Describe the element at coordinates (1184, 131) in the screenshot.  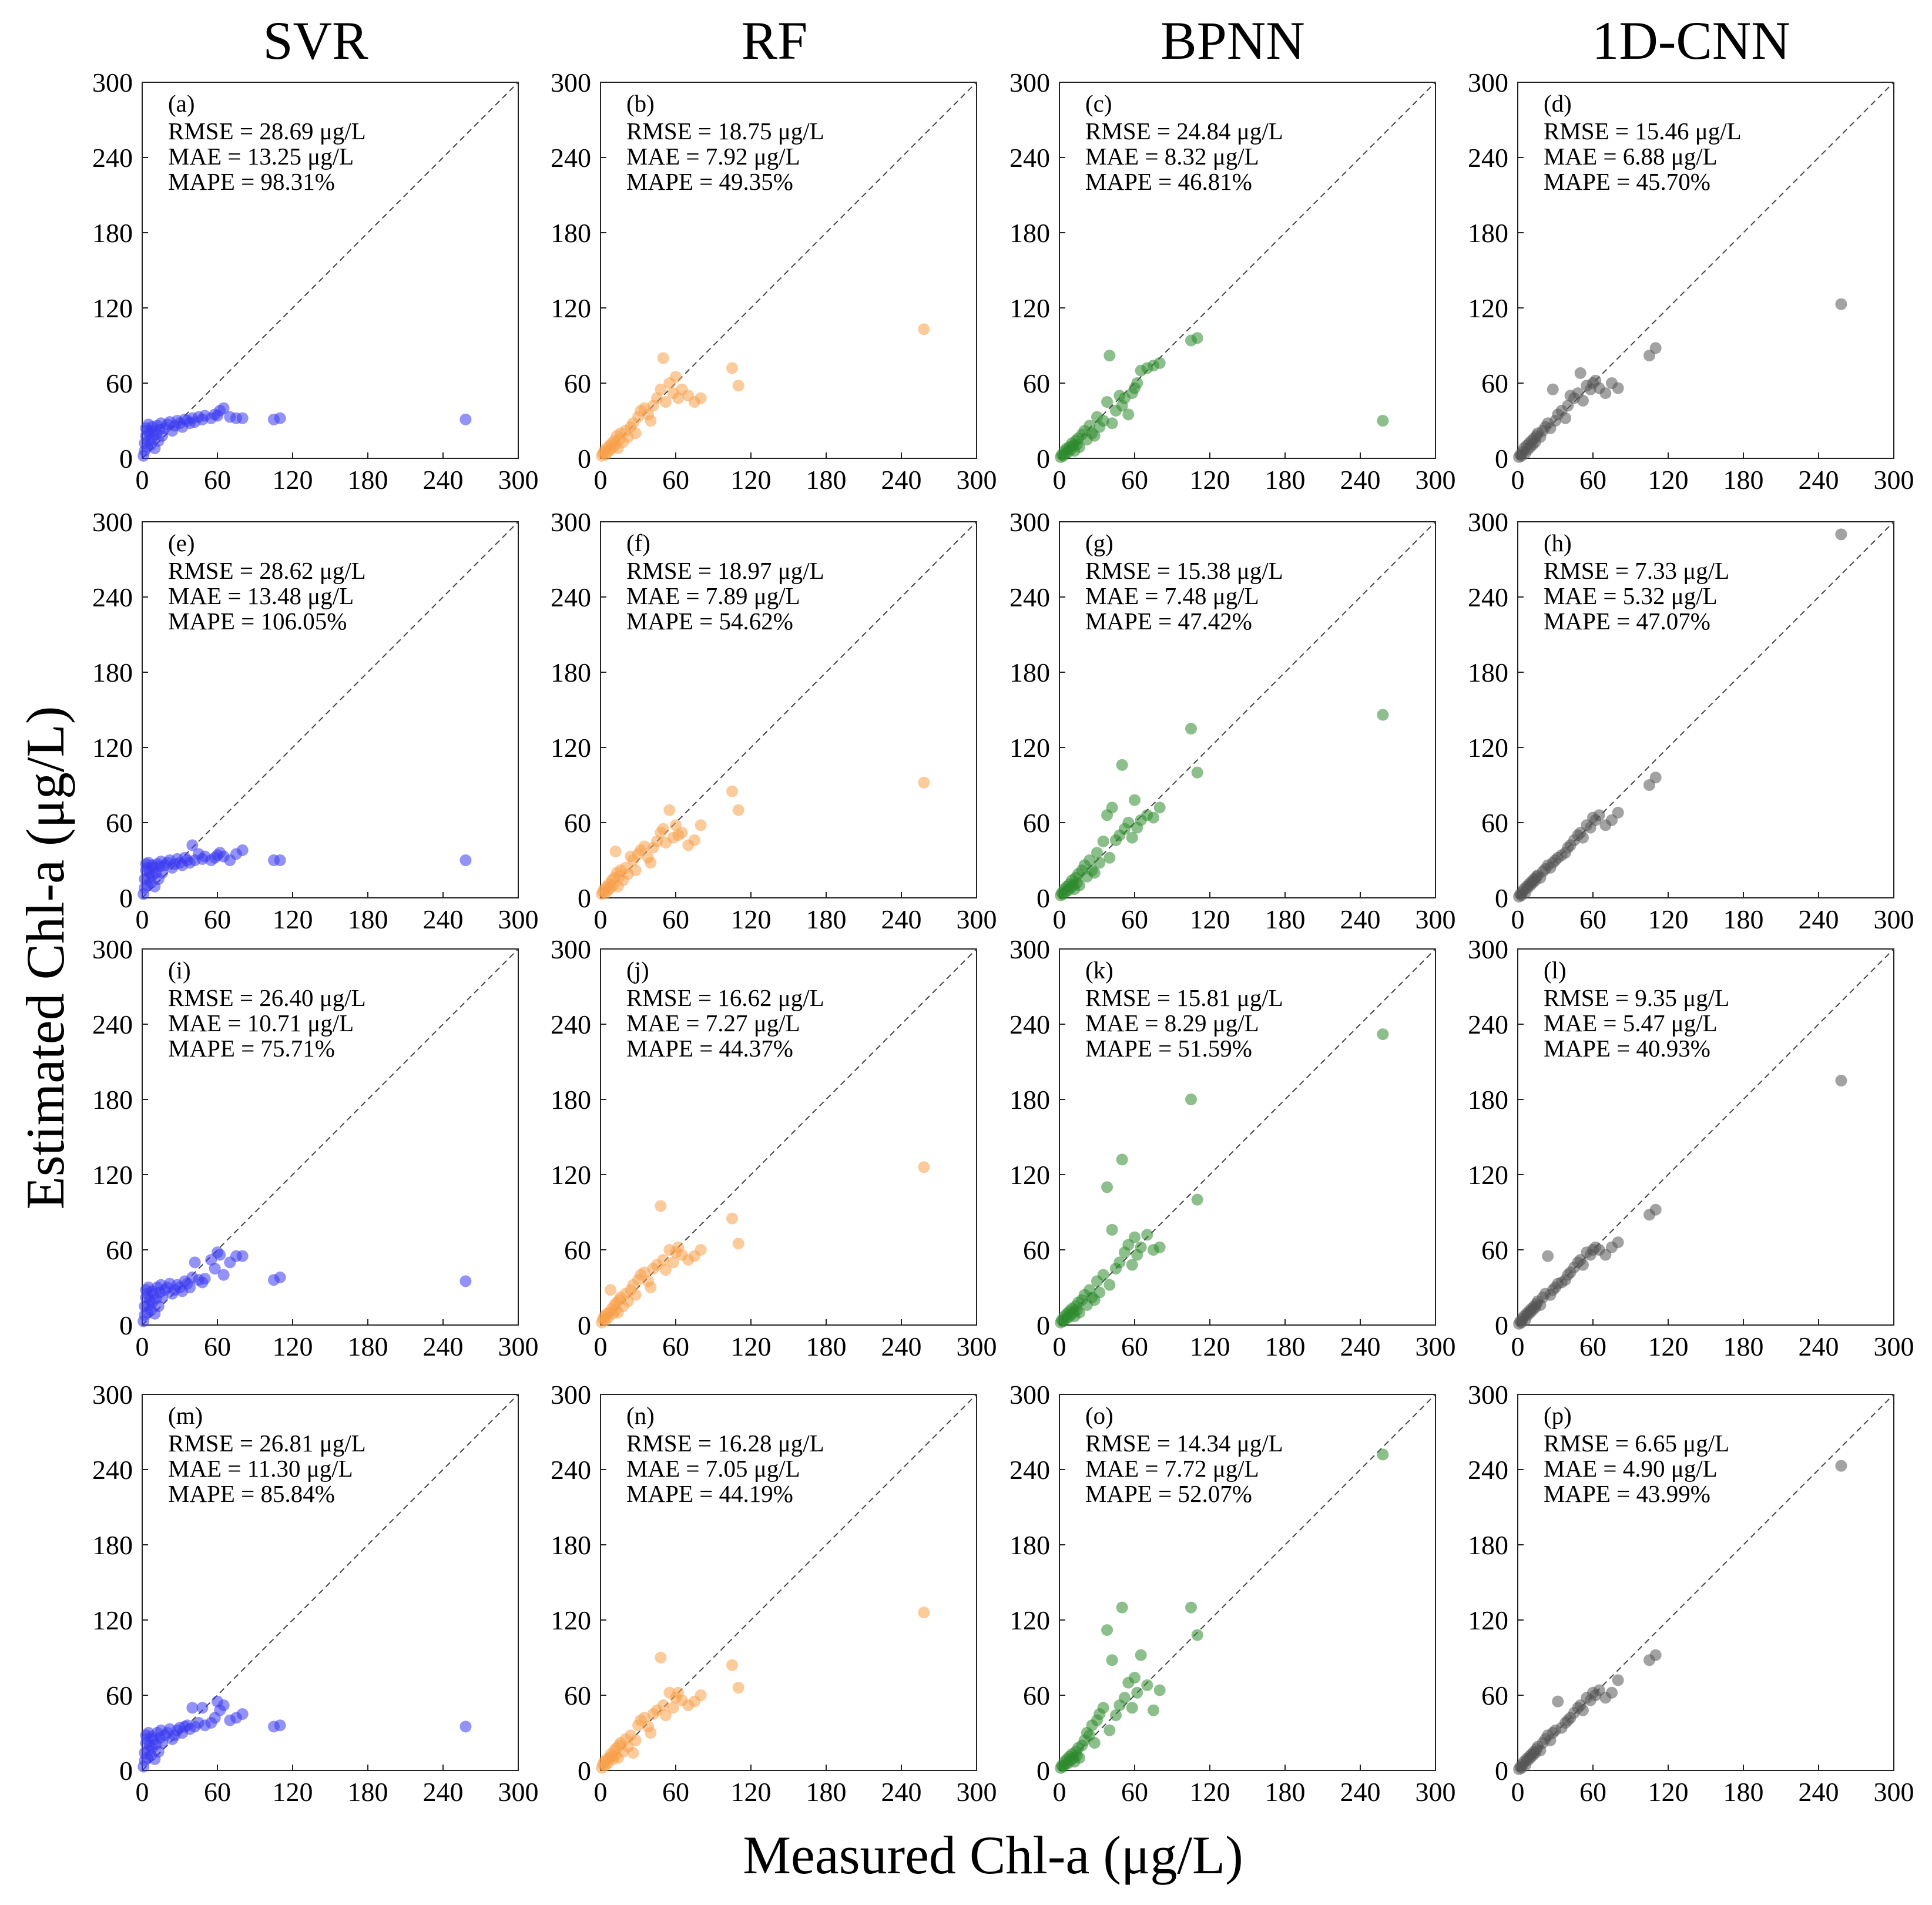
I see `panel-stat: RMSE = 24.84 μg/L` at that location.